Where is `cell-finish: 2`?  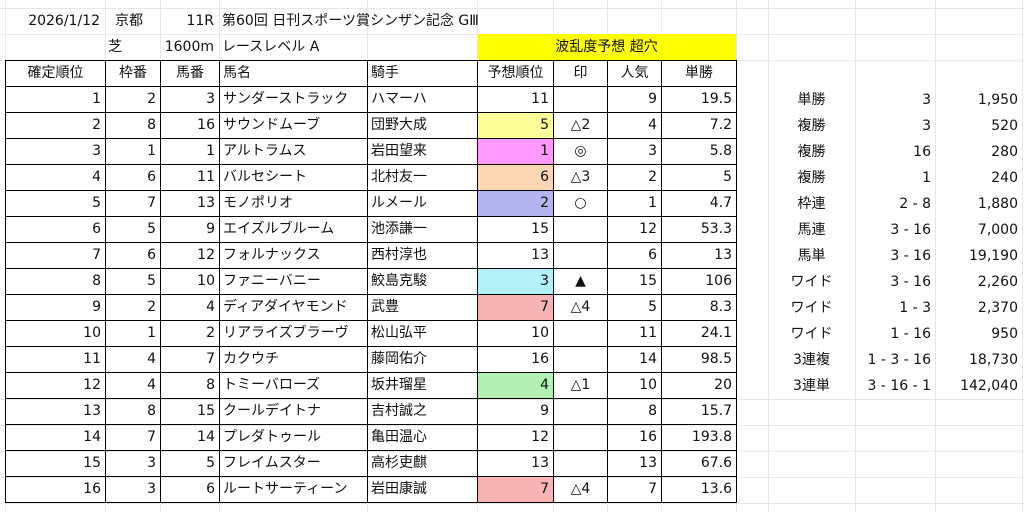 cell-finish: 2 is located at coordinates (55, 125).